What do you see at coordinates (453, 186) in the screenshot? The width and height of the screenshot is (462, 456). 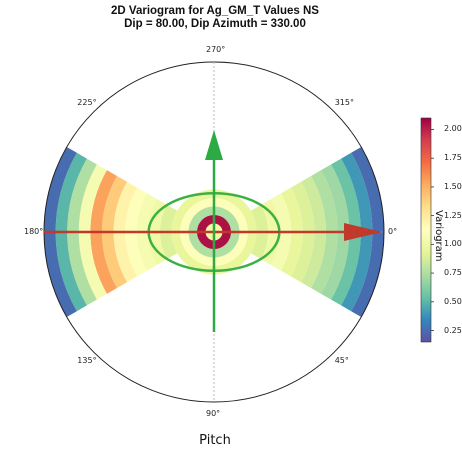 I see `colorbar-tick-label: 1.50` at bounding box center [453, 186].